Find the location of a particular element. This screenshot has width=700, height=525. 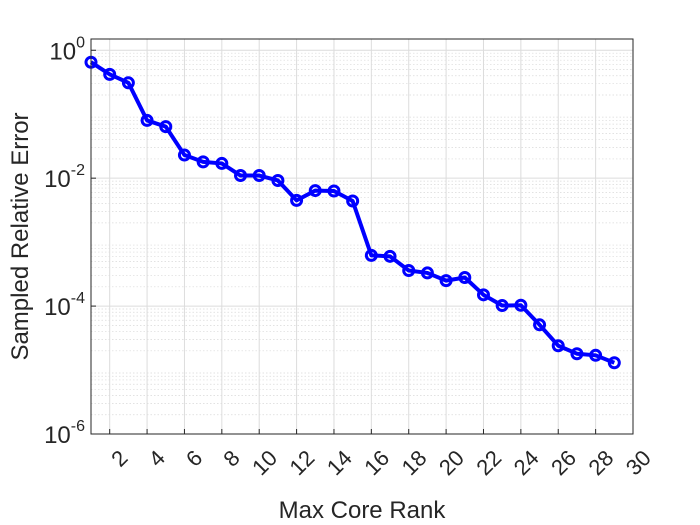

y-axis-label: Sampled Relative Error is located at coordinates (20, 236).